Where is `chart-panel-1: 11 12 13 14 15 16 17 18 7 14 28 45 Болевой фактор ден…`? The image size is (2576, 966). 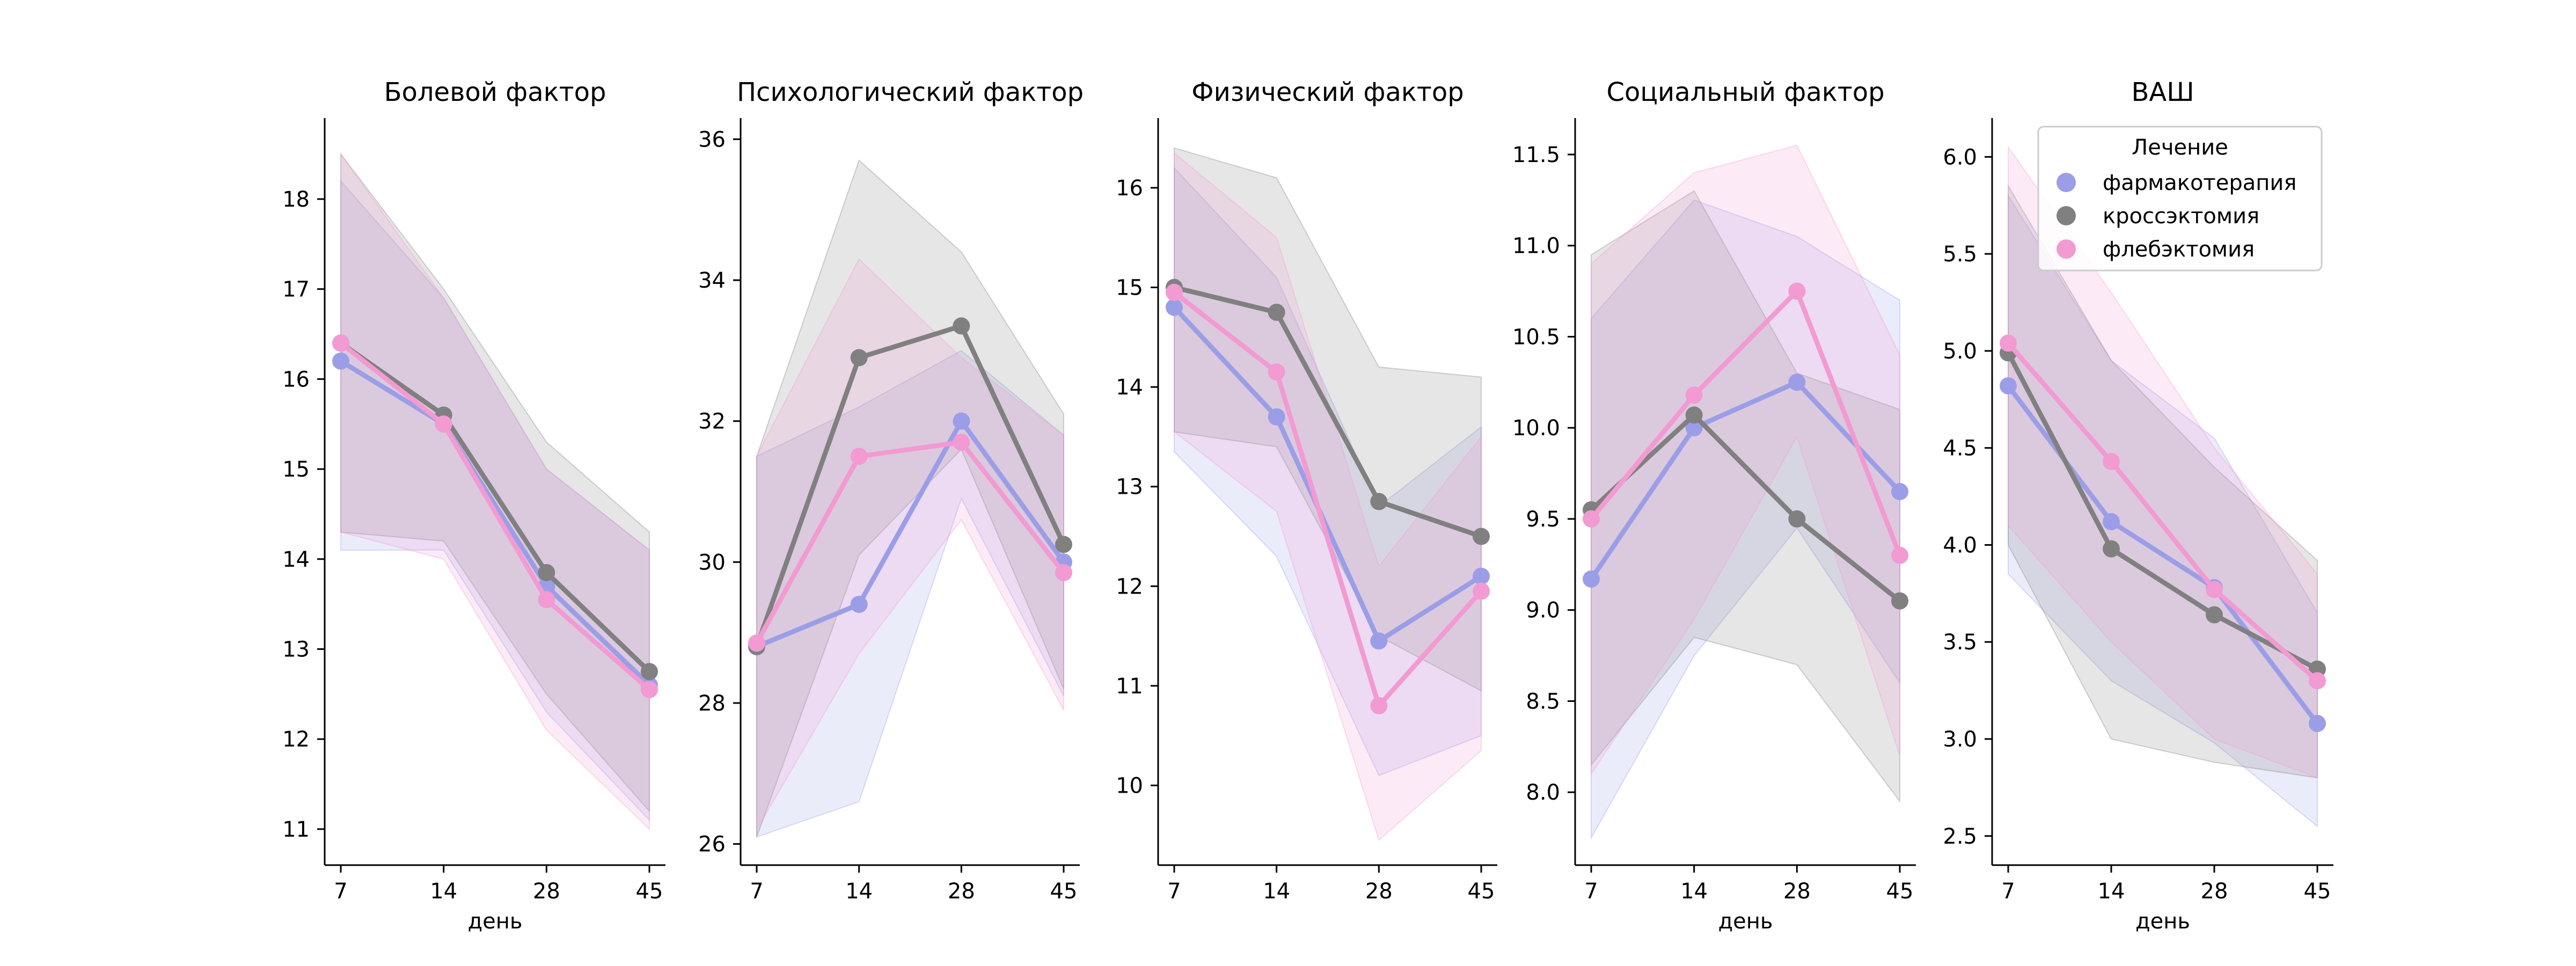
chart-panel-1: 11 12 13 14 15 16 17 18 7 14 28 45 Болевой фактор ден… is located at coordinates (473, 505).